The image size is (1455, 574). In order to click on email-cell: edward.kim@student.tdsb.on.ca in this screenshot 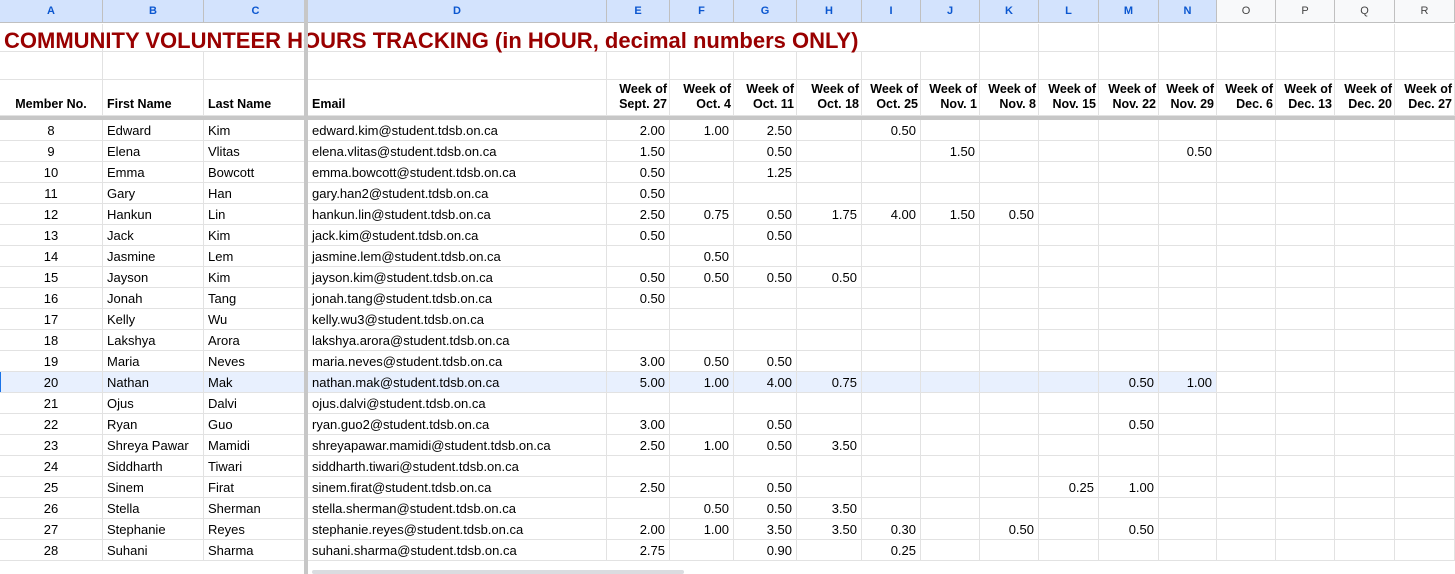, I will do `click(457, 130)`.